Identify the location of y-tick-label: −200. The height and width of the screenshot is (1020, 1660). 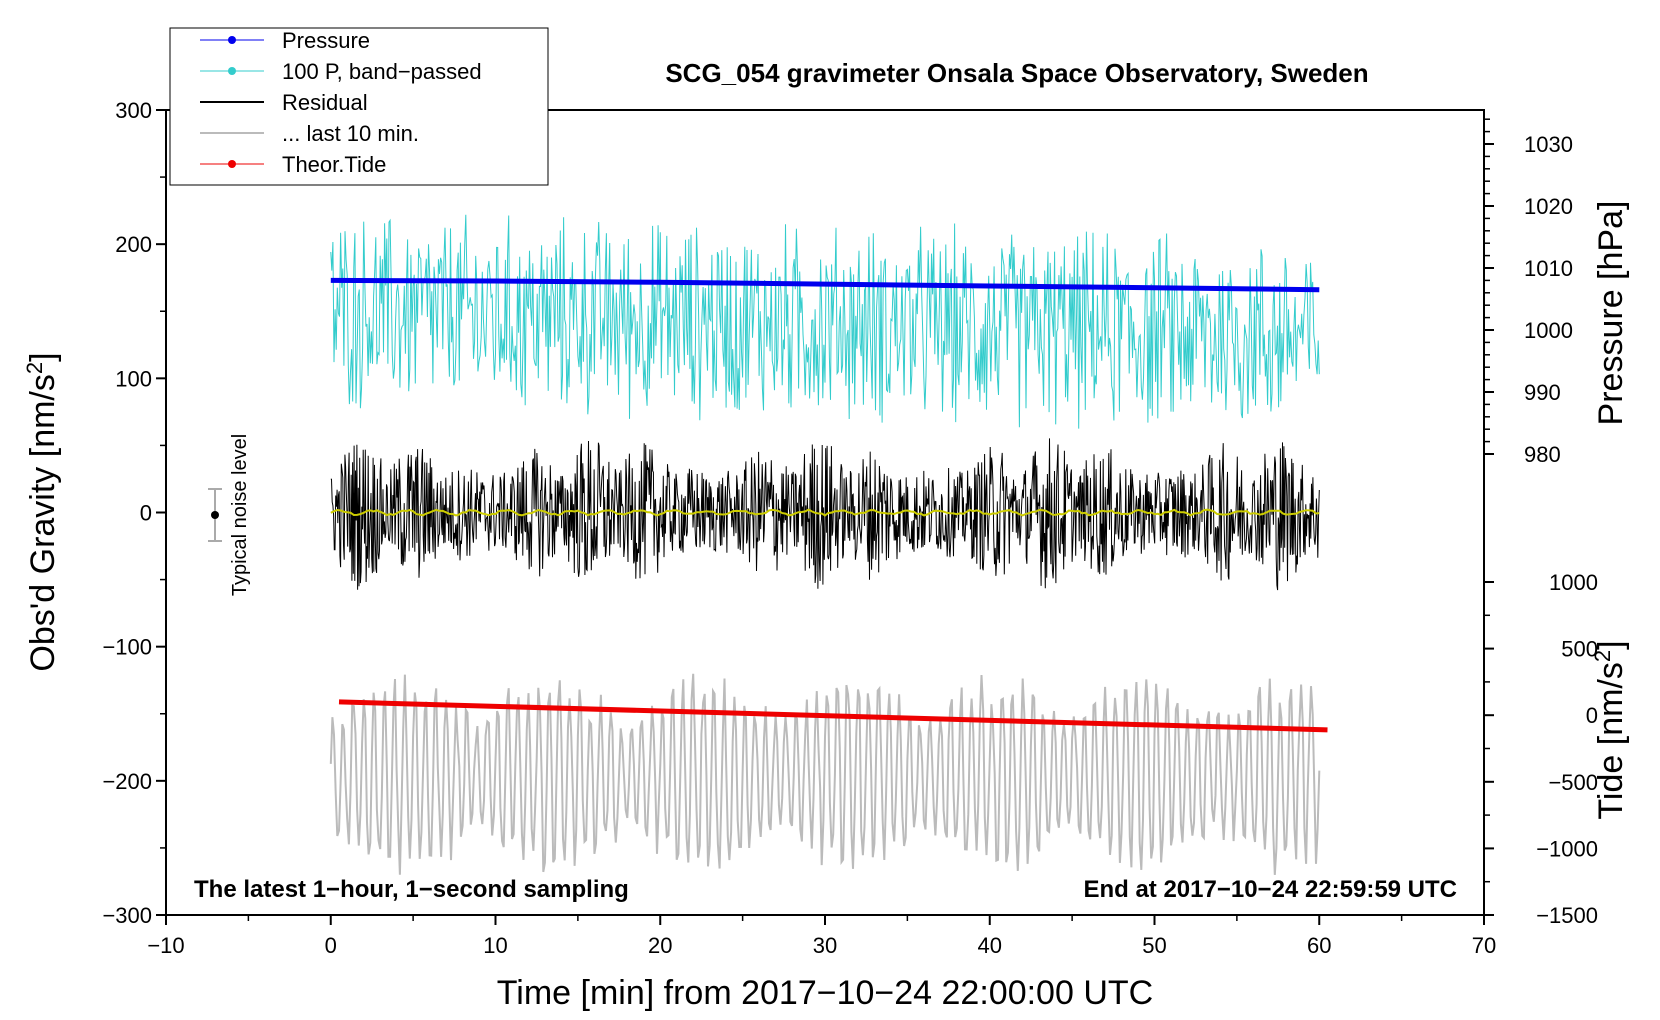
(127, 781).